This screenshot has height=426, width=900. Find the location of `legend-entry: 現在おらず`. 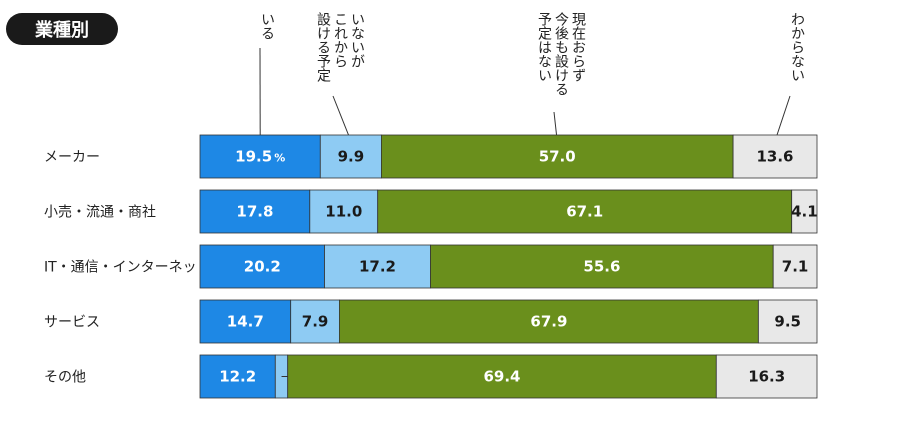

legend-entry: 現在おらず is located at coordinates (578, 47).